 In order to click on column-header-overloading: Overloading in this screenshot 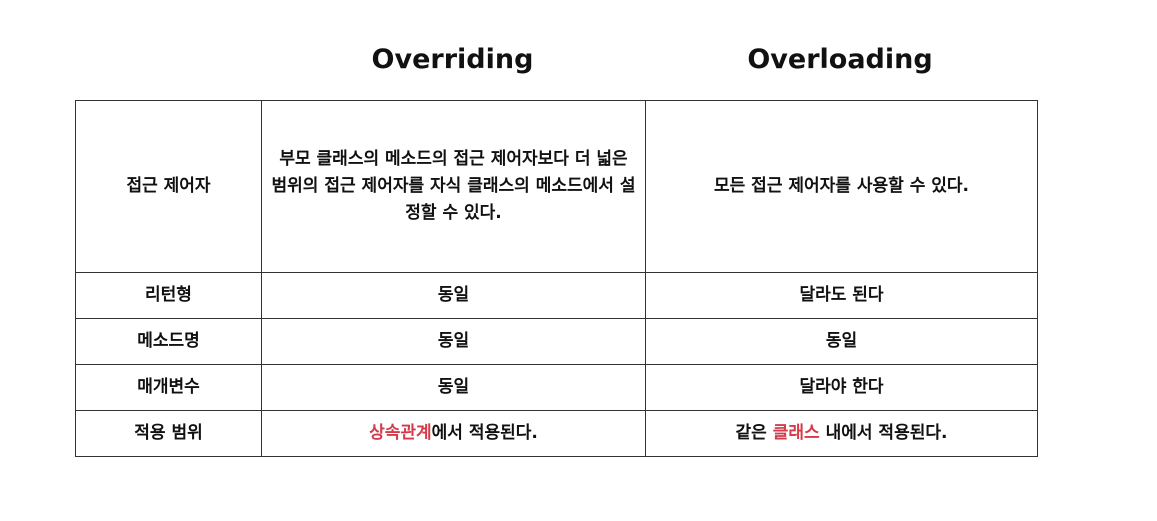, I will do `click(840, 59)`.